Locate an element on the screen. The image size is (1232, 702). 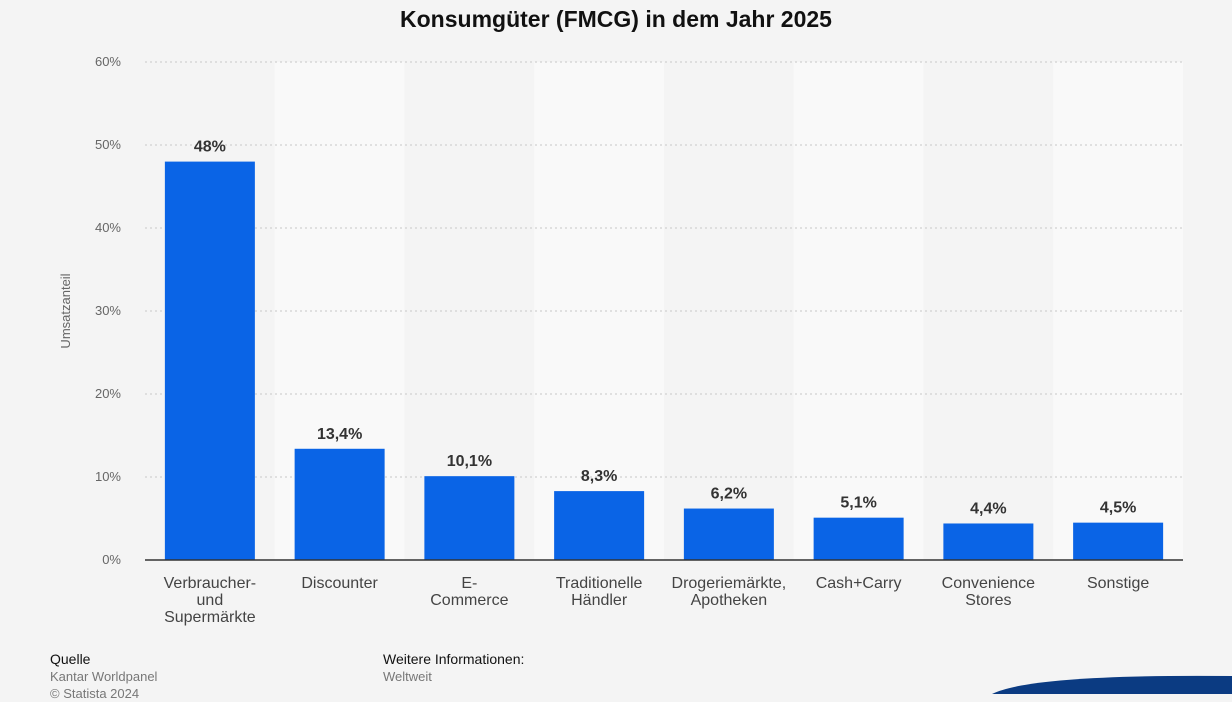
category-label: Traditionelle Händler is located at coordinates (599, 592).